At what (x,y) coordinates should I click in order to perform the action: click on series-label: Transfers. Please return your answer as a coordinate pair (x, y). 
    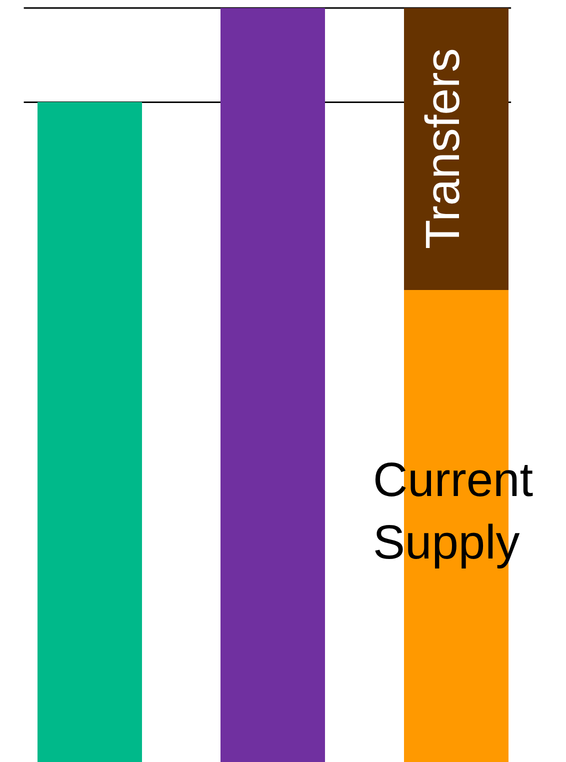
    Looking at the image, I should click on (443, 149).